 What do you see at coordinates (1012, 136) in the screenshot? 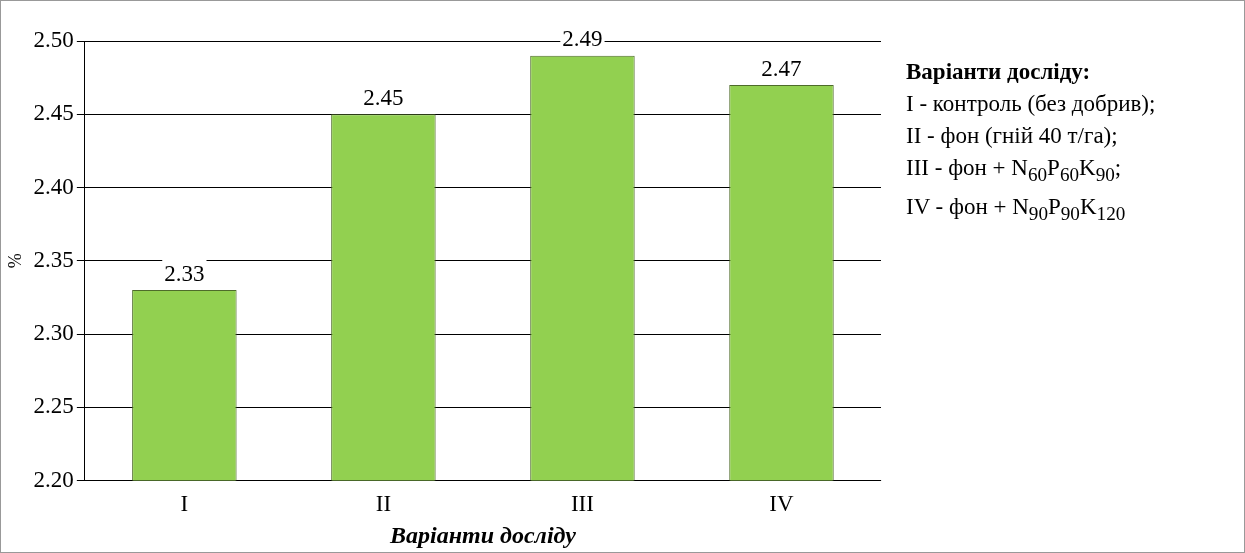
I see `text: II - фон (гній 40 т/га);` at bounding box center [1012, 136].